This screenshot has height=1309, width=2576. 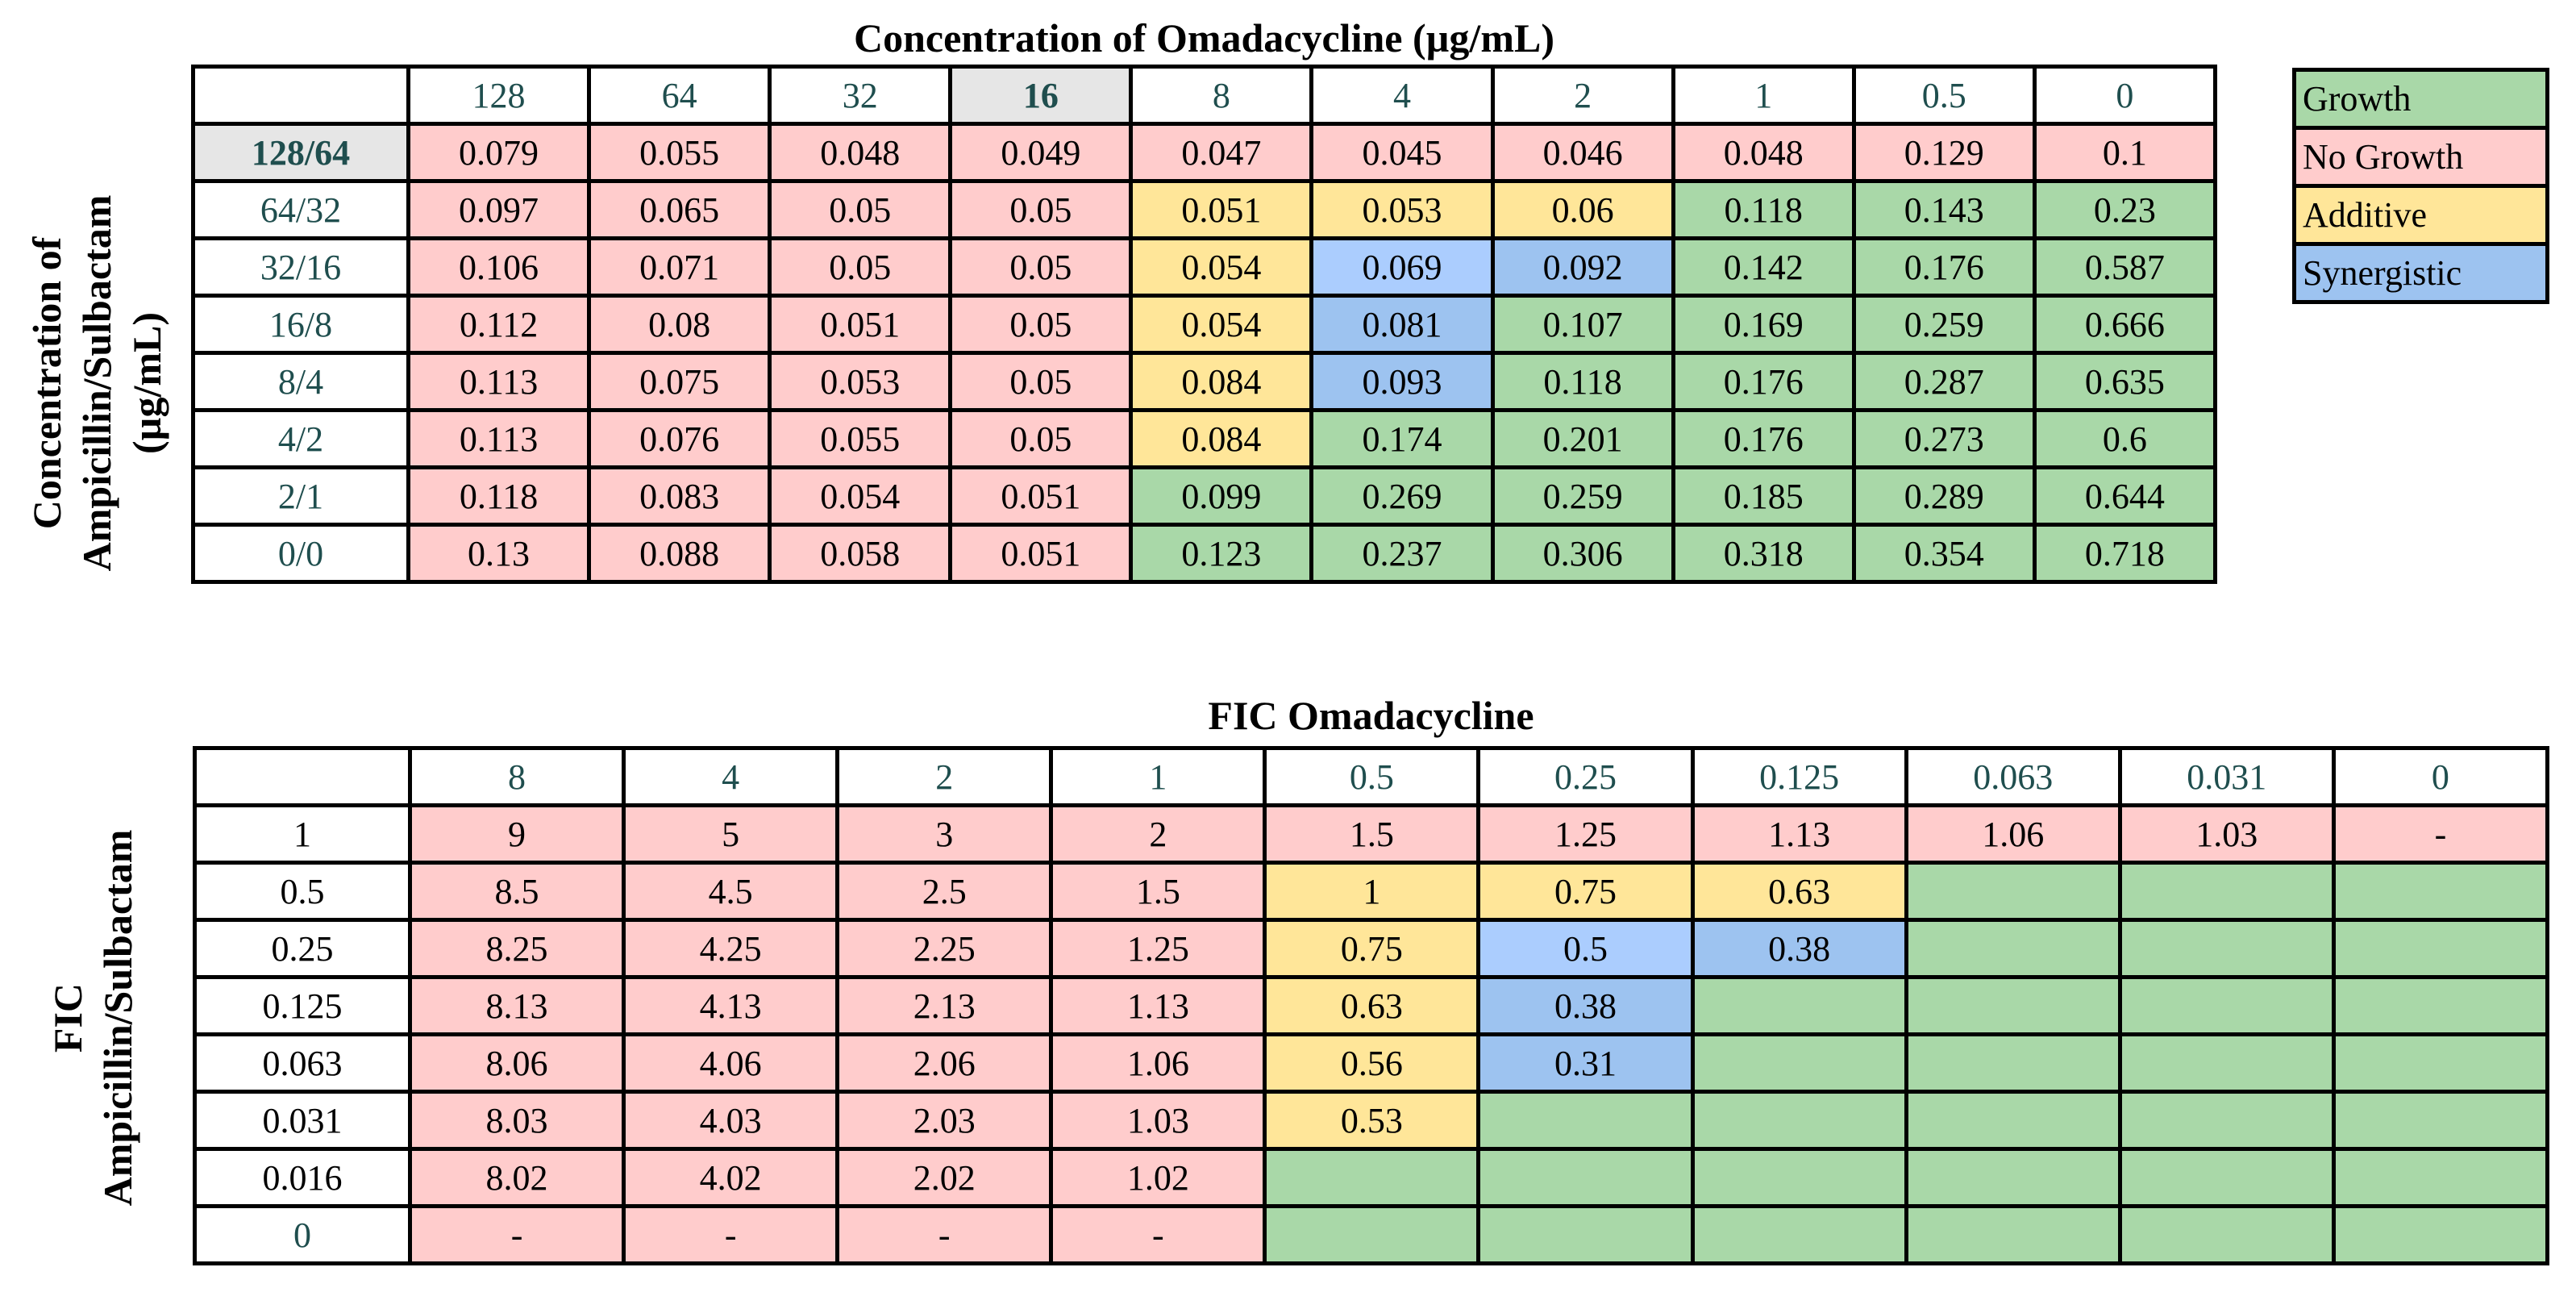 I want to click on column-header: 4, so click(x=1402, y=95).